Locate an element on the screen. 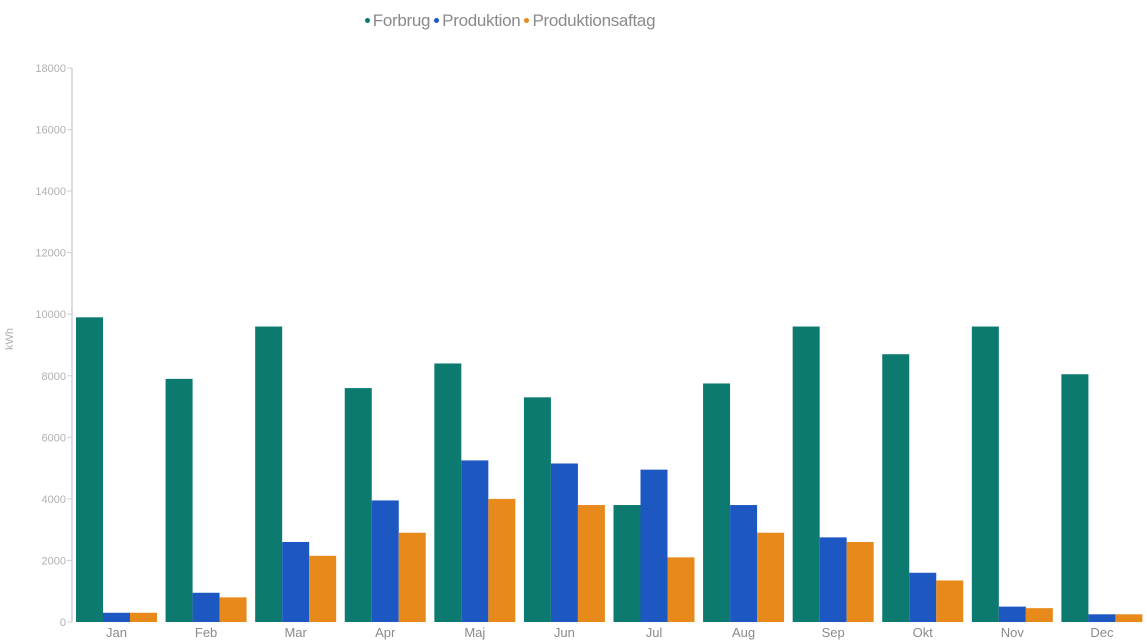 The height and width of the screenshot is (640, 1147). bar-forbrug-jul is located at coordinates (627, 563).